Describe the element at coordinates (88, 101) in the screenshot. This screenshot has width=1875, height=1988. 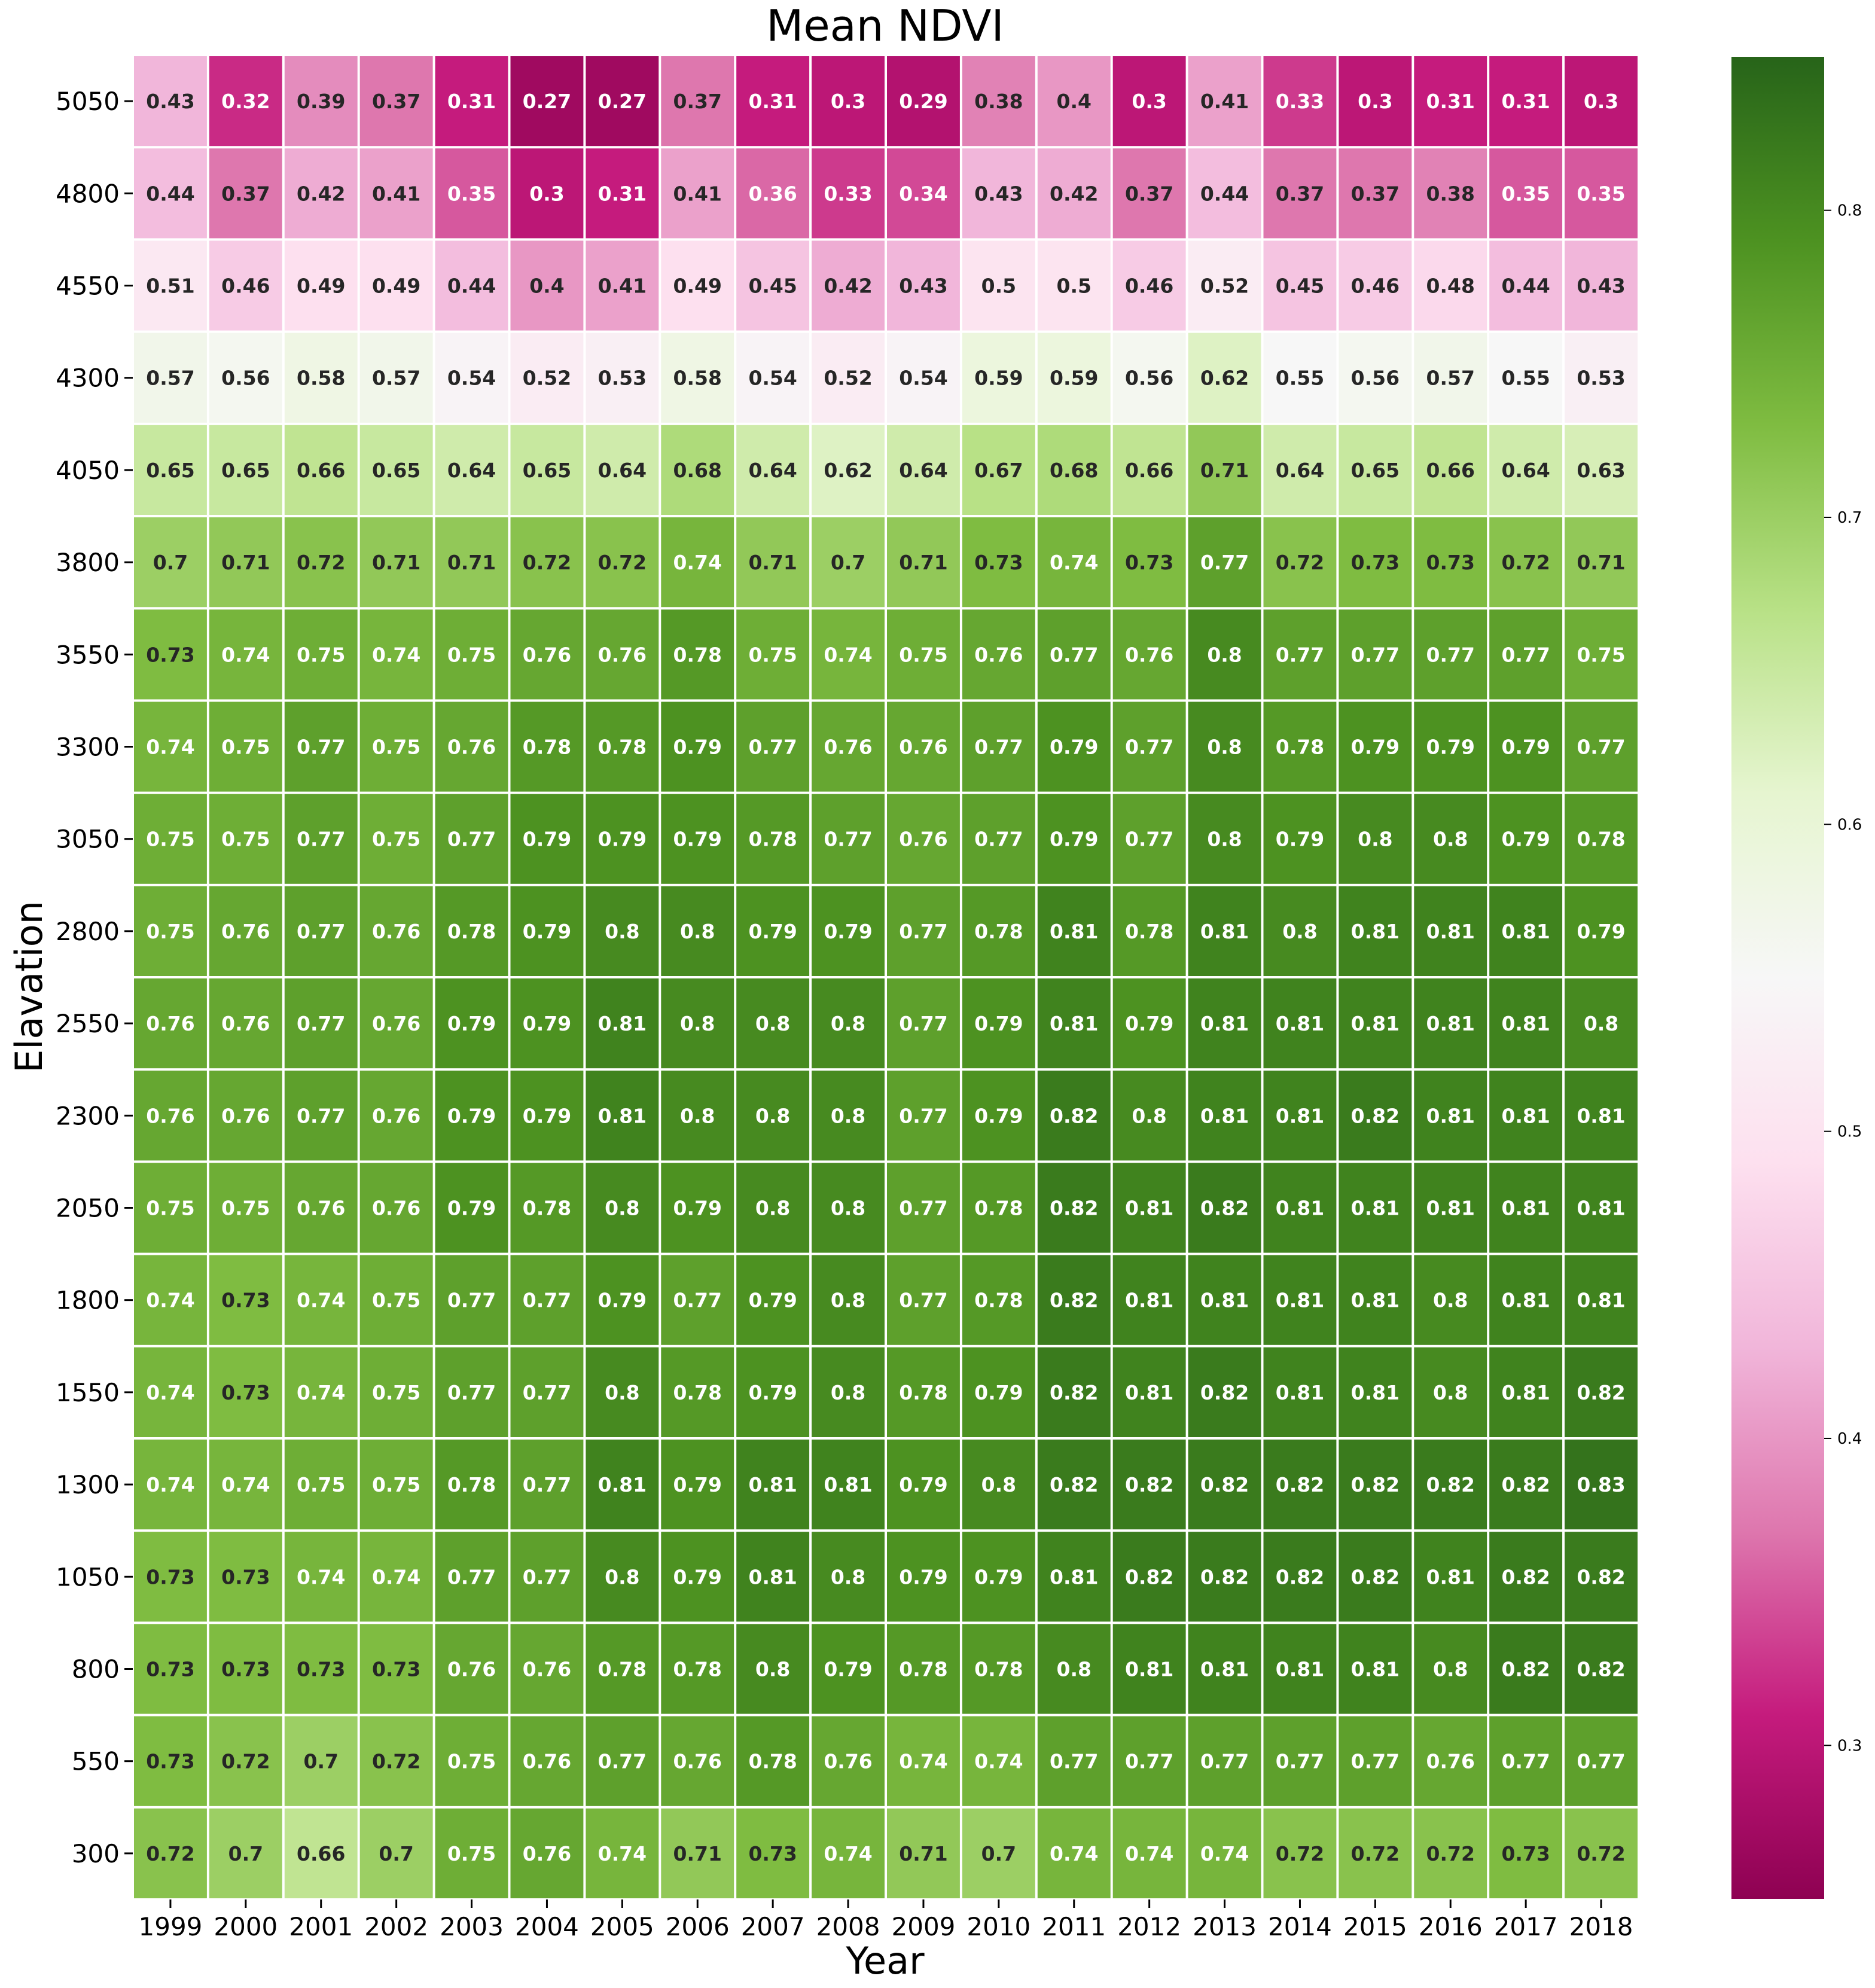
I see `y-tick-label: 5050` at that location.